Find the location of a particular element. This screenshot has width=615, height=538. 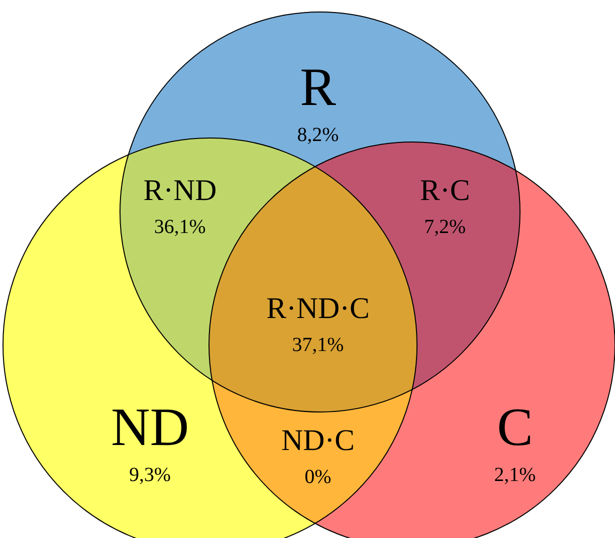

category-label: C is located at coordinates (515, 427).